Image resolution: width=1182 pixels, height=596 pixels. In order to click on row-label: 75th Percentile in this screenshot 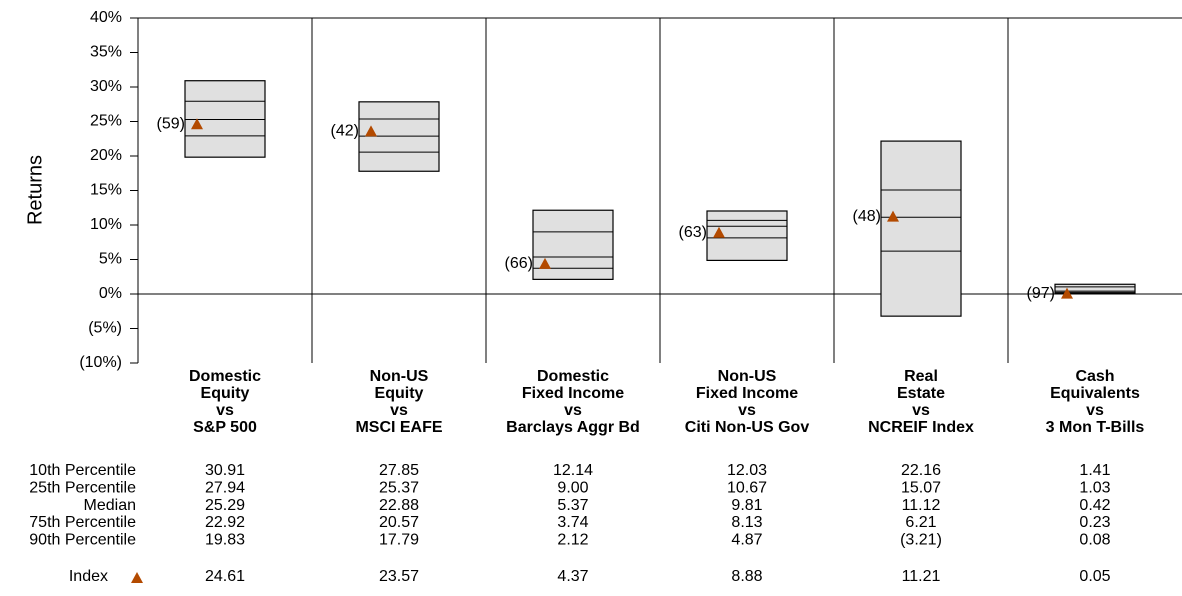, I will do `click(82, 522)`.